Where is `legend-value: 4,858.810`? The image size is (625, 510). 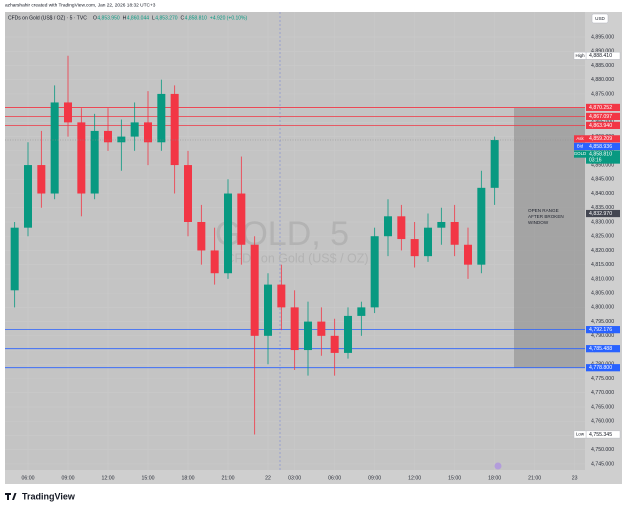 legend-value: 4,858.810 is located at coordinates (196, 18).